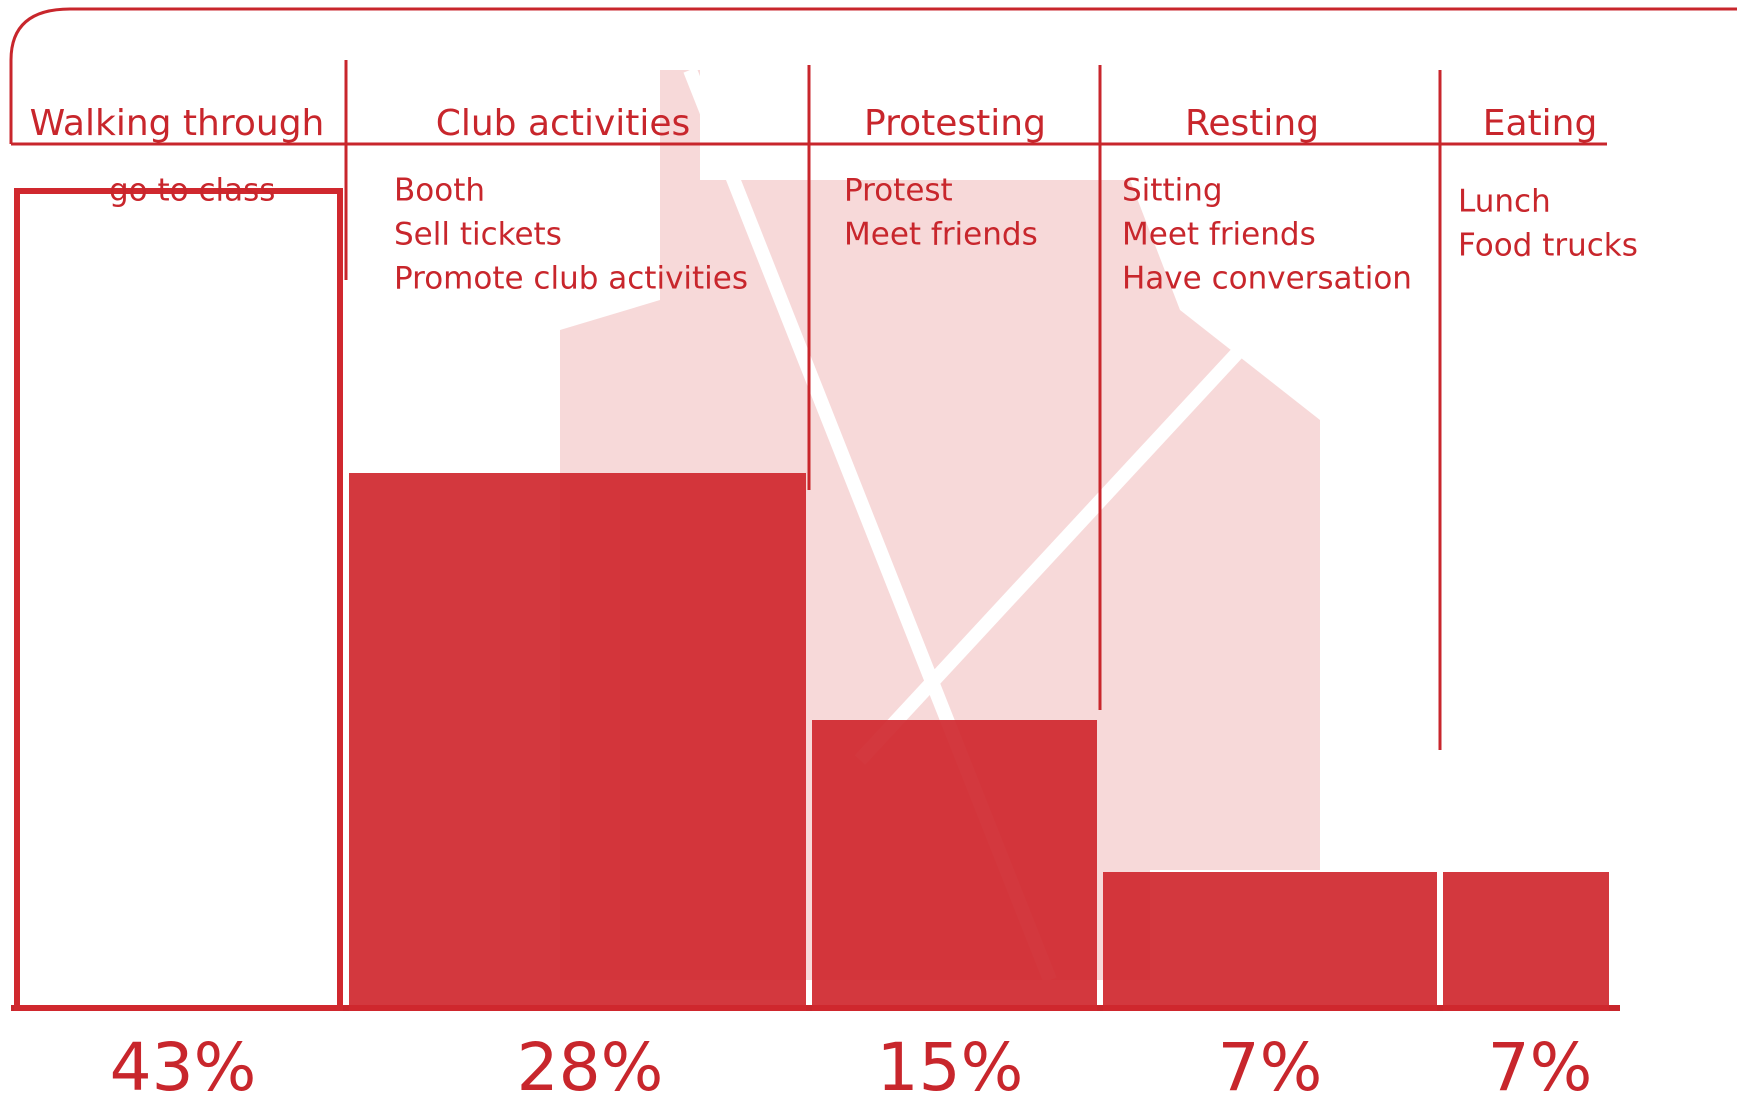 This screenshot has width=1737, height=1108. What do you see at coordinates (950, 1066) in the screenshot?
I see `value-label: 15%` at bounding box center [950, 1066].